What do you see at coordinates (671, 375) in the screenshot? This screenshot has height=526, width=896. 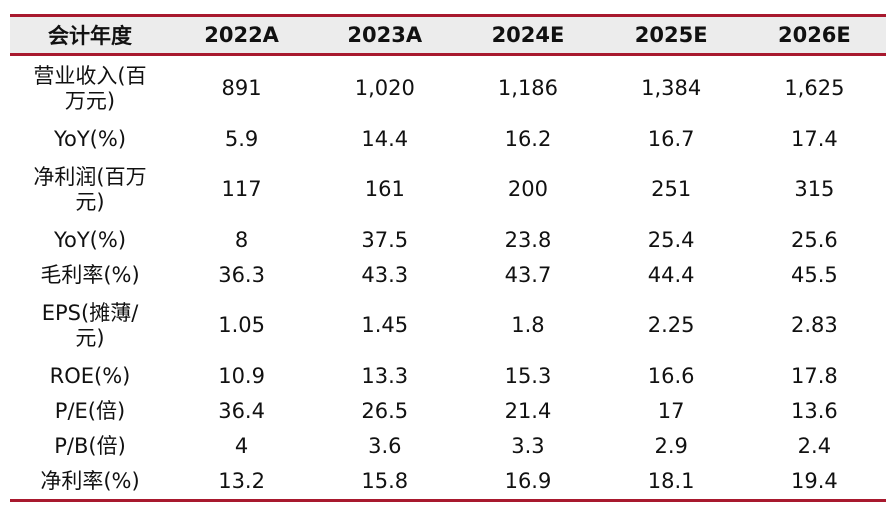 I see `table-cell: 16.6` at bounding box center [671, 375].